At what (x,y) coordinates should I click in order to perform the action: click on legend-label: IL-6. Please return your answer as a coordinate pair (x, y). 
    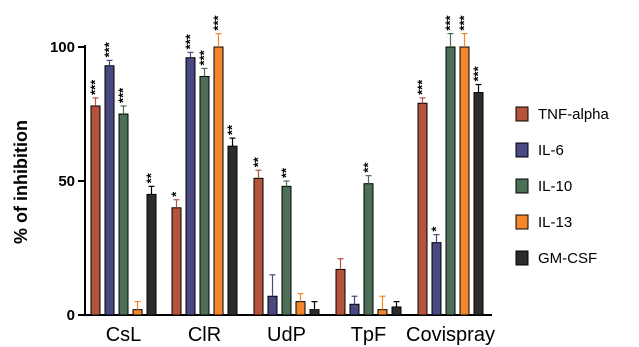
    Looking at the image, I should click on (551, 150).